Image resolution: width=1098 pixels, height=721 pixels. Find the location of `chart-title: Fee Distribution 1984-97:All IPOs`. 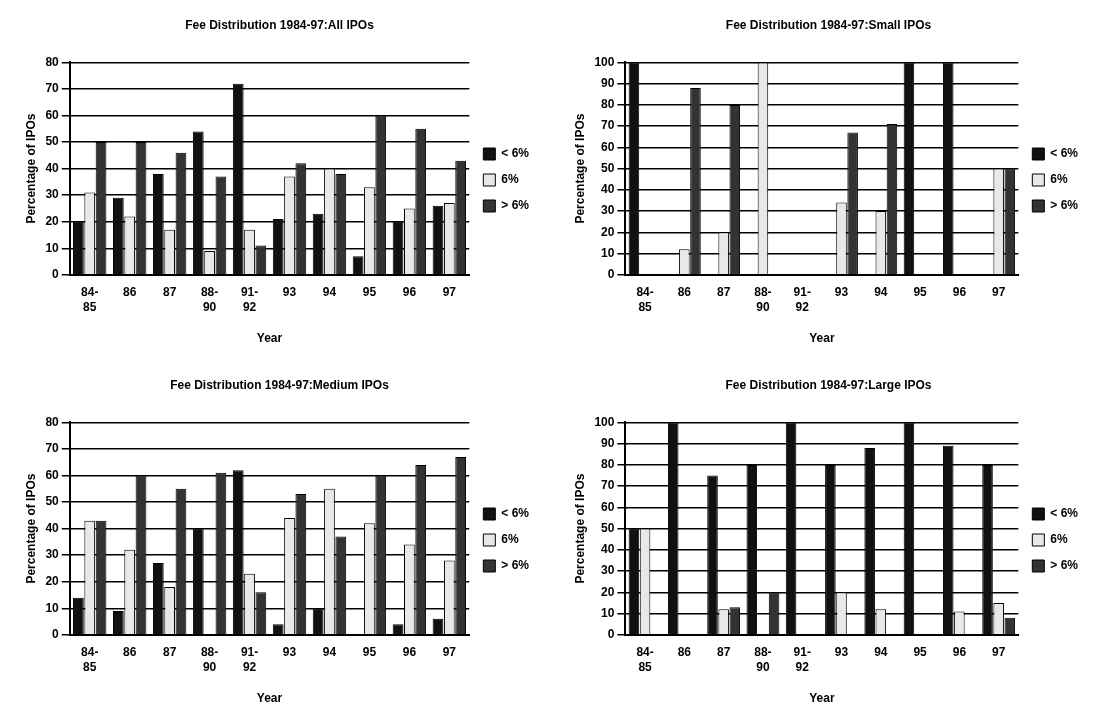

chart-title: Fee Distribution 1984-97:All IPOs is located at coordinates (280, 24).